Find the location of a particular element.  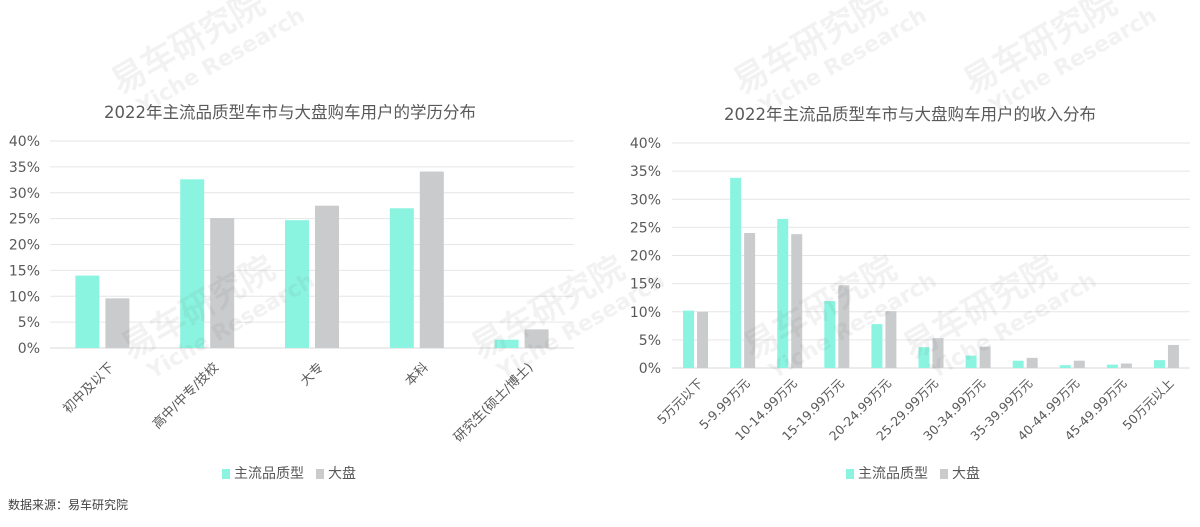

data-source-note: 数据来源：易车研究院 is located at coordinates (68, 505).